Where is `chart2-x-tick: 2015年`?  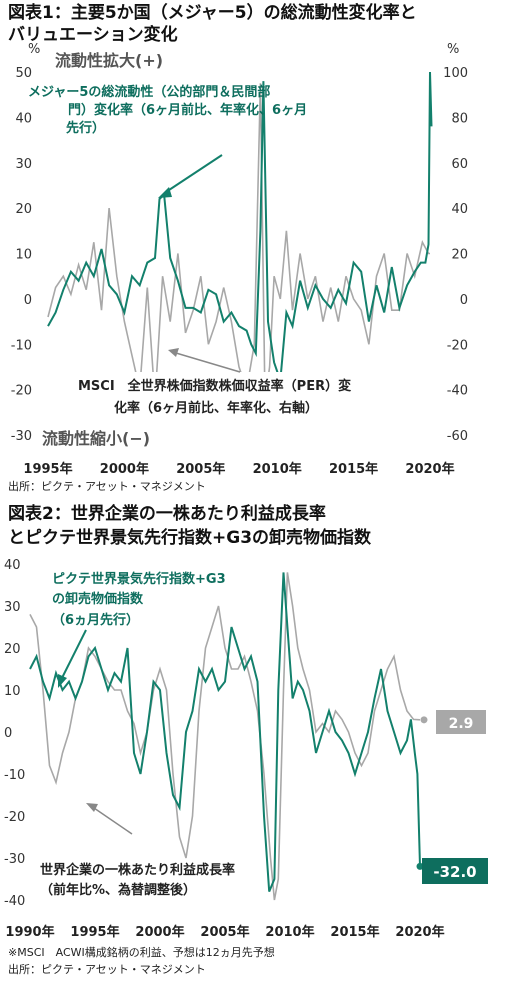
chart2-x-tick: 2015年 is located at coordinates (354, 932).